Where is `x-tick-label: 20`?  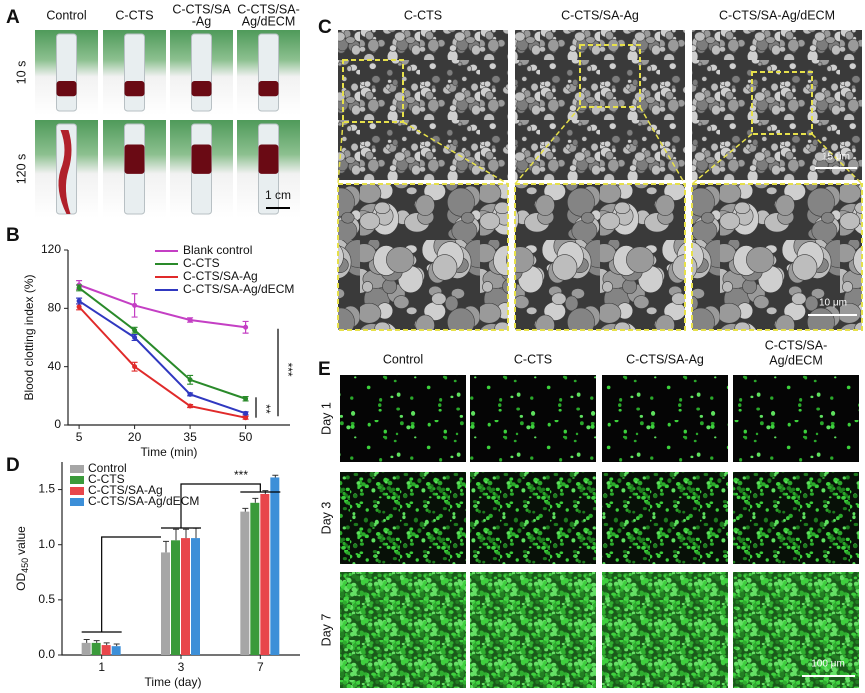 x-tick-label: 20 is located at coordinates (135, 437).